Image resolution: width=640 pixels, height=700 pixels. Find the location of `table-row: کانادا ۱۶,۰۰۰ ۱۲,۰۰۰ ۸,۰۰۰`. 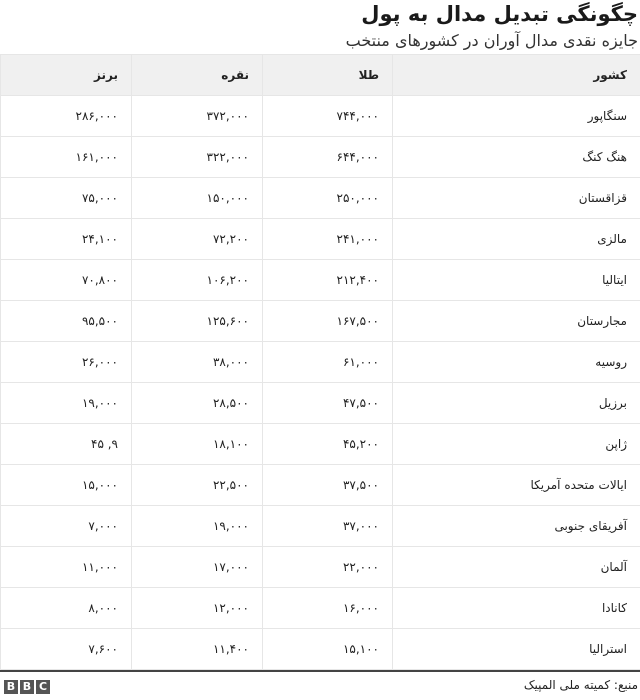

table-row: کانادا ۱۶,۰۰۰ ۱۲,۰۰۰ ۸,۰۰۰ is located at coordinates (320, 608).